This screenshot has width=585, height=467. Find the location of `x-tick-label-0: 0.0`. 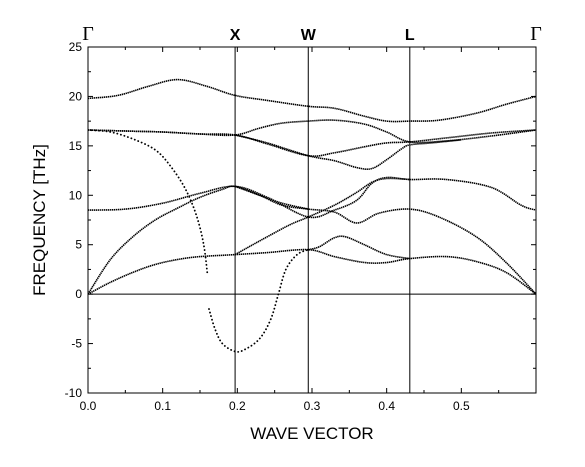

x-tick-label-0: 0.0 is located at coordinates (88, 406).